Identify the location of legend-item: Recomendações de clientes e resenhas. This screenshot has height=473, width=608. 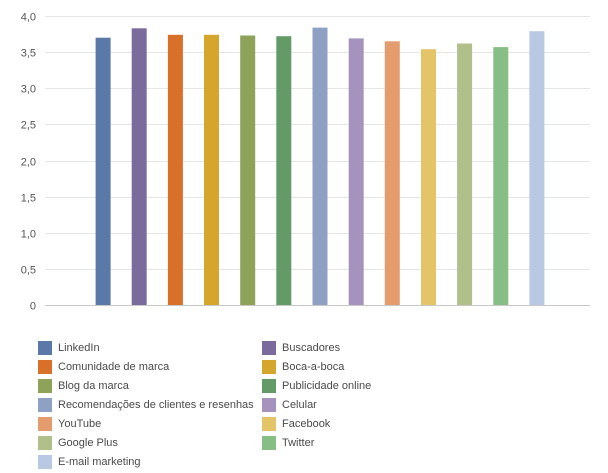
(146, 405).